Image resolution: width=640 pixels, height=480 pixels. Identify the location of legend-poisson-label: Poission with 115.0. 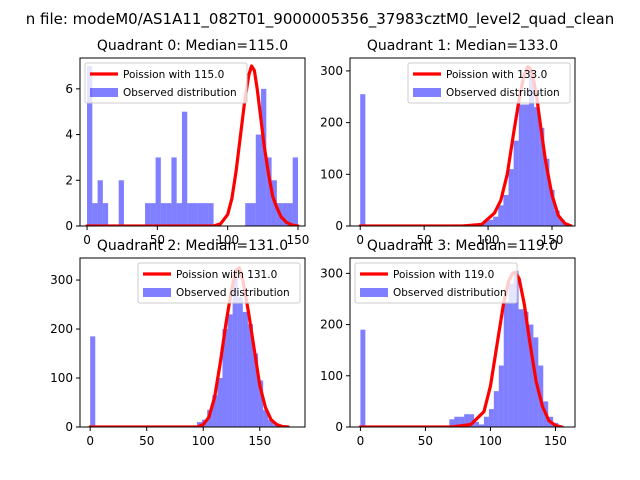
(173, 75).